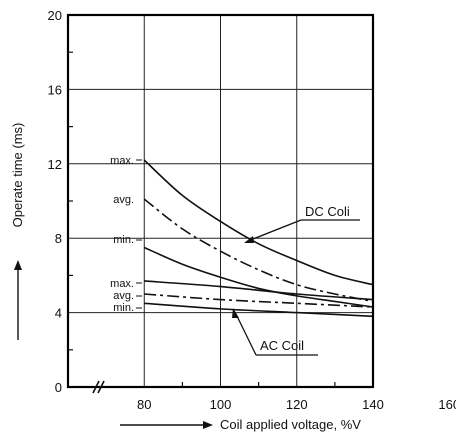 The height and width of the screenshot is (435, 456). What do you see at coordinates (166, 425) in the screenshot?
I see `x-direction-arrow-icon` at bounding box center [166, 425].